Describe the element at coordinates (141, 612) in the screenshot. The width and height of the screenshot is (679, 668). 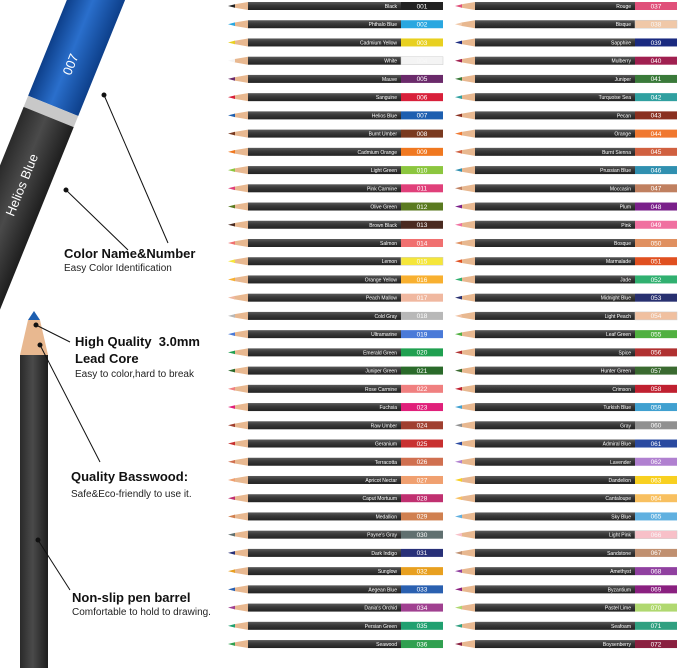
I see `callout-note: Comfortable to hold to drawing.` at that location.